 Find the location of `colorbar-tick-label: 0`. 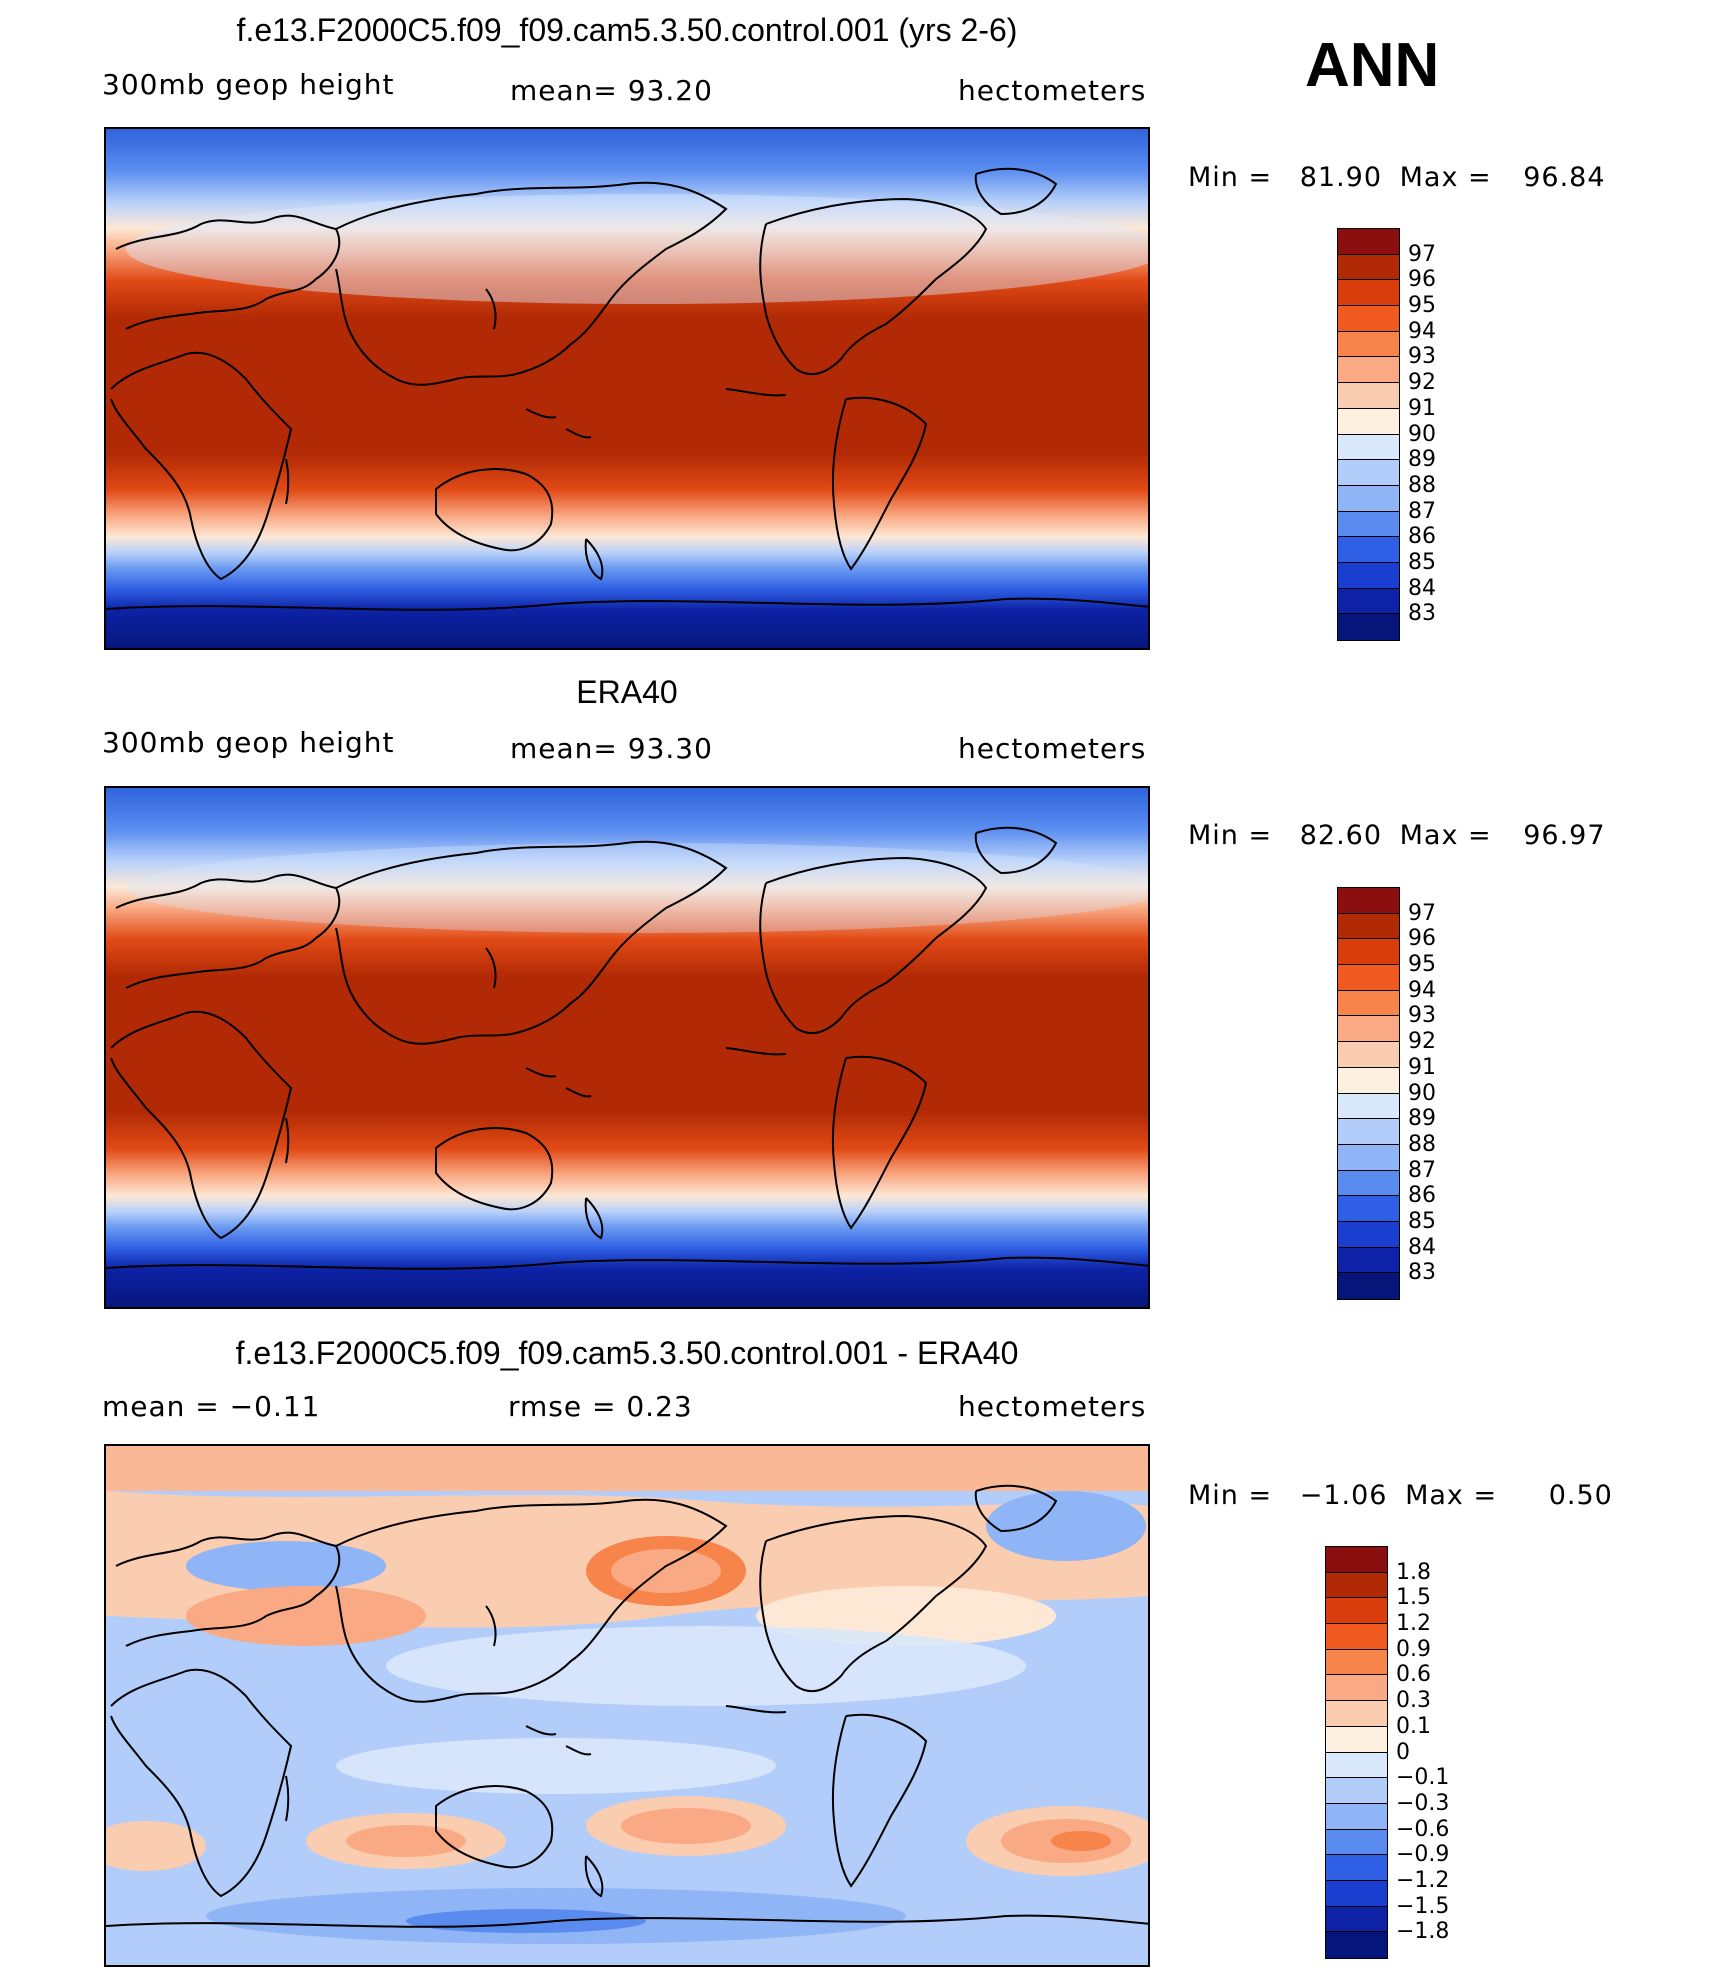

colorbar-tick-label: 0 is located at coordinates (1403, 1752).